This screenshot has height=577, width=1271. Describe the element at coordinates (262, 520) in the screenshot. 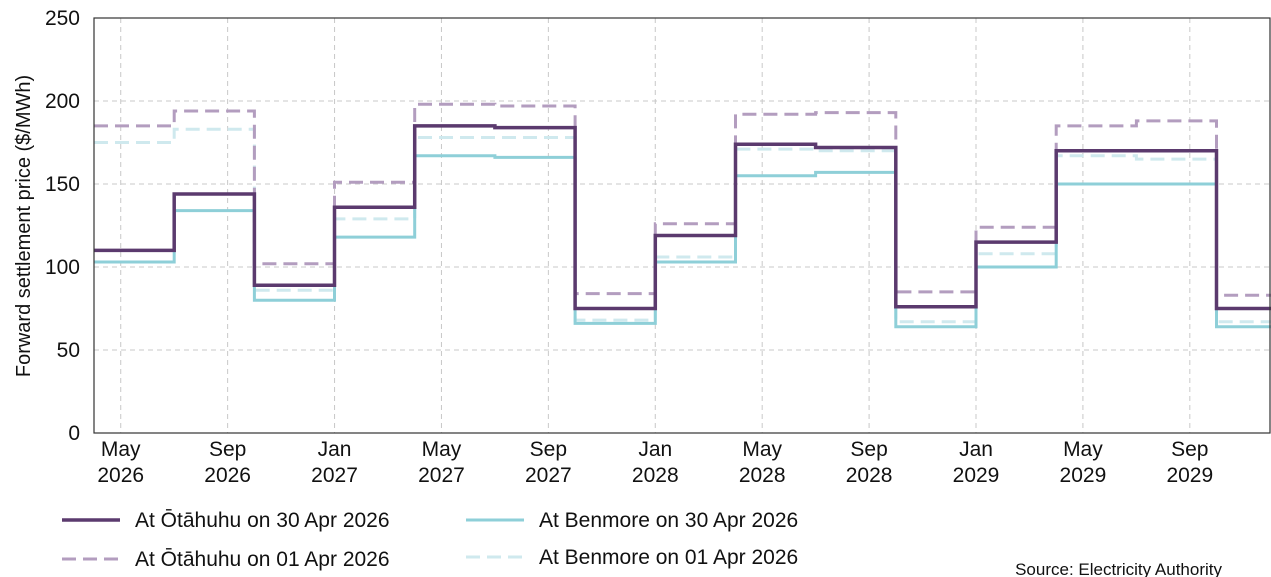

I see `legend-label: At Ōtāhuhu on 30 Apr 2026` at that location.